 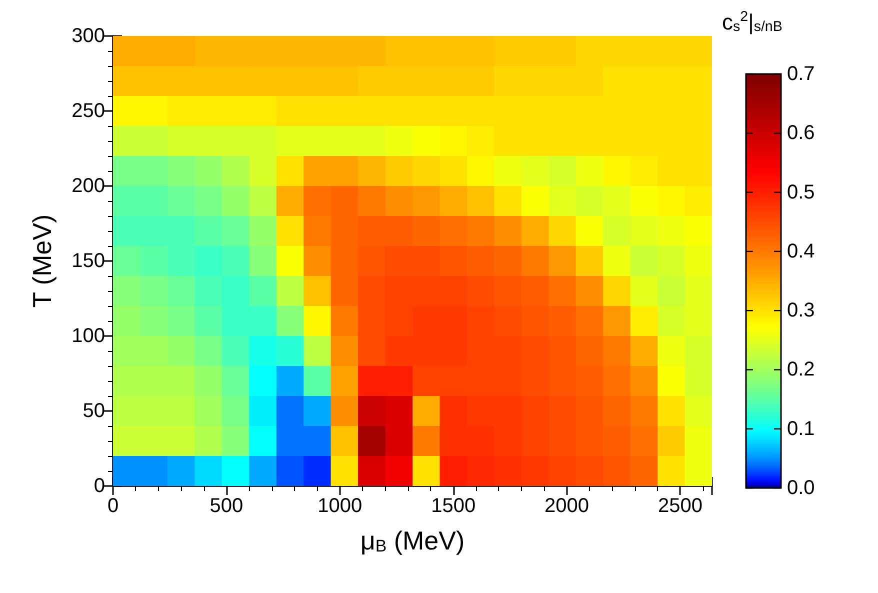 What do you see at coordinates (88, 111) in the screenshot?
I see `y-tick-label: 250` at bounding box center [88, 111].